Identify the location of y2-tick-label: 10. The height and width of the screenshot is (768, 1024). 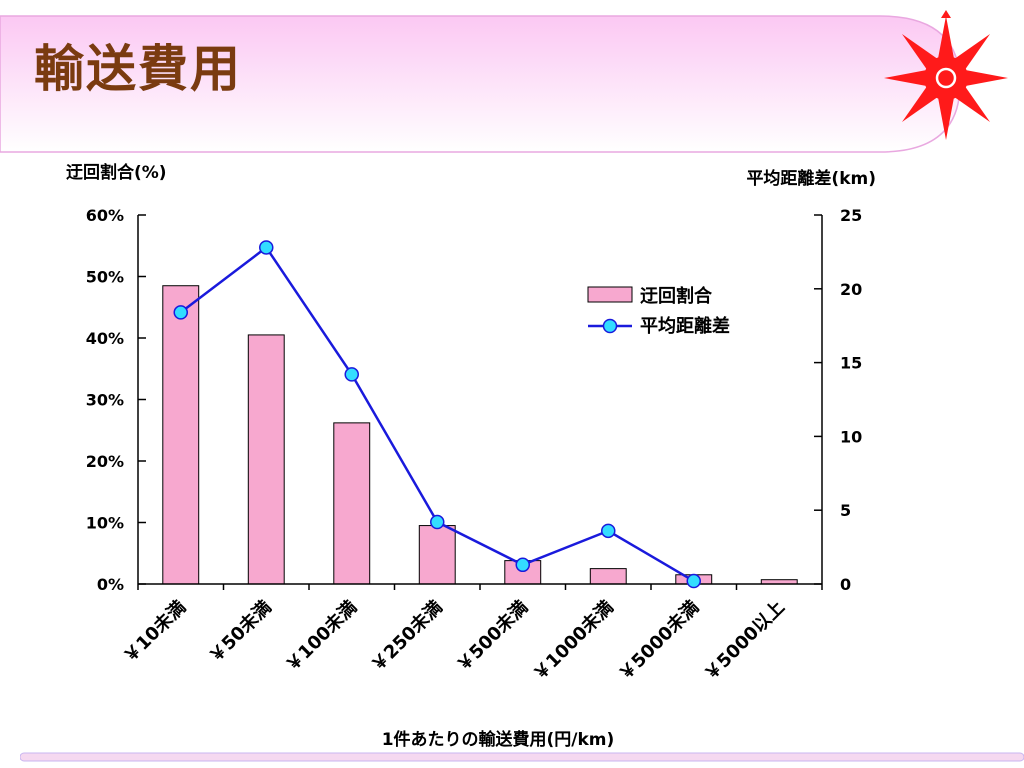
(851, 436).